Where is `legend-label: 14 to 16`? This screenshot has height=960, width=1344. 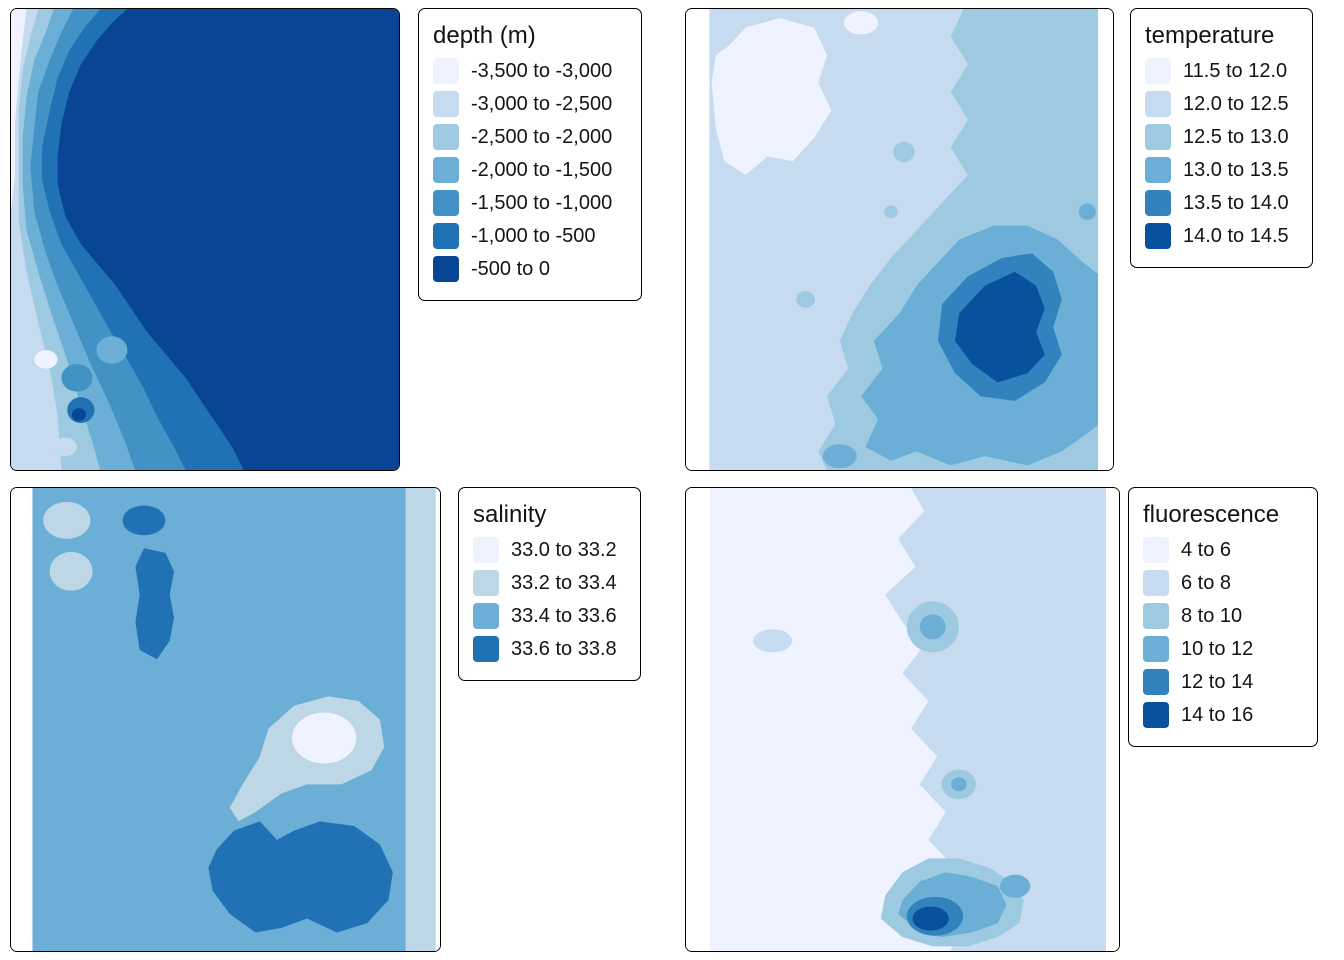
legend-label: 14 to 16 is located at coordinates (1217, 714).